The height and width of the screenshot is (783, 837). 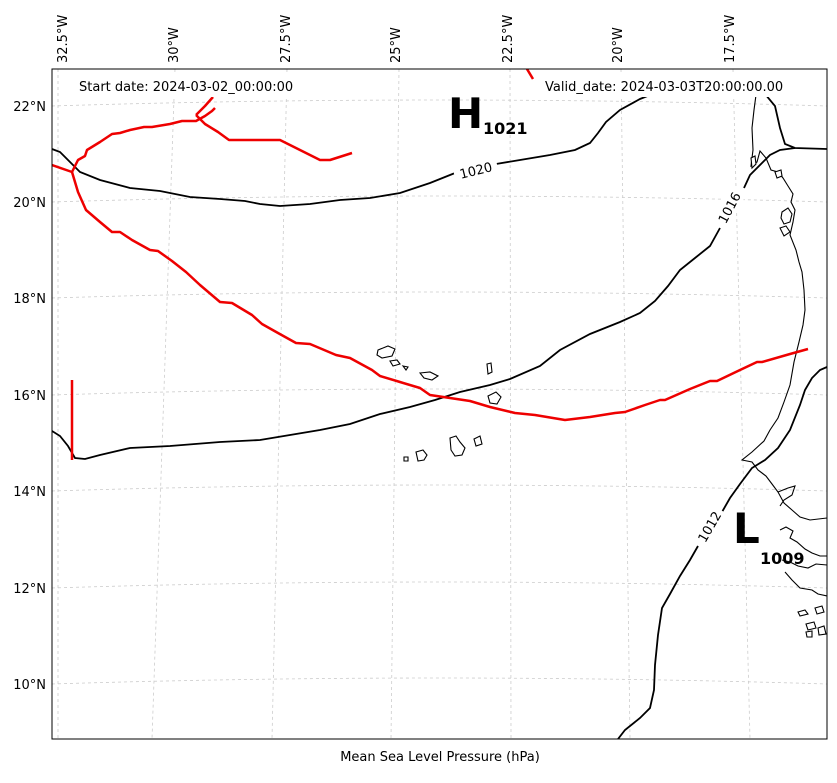 What do you see at coordinates (29, 203) in the screenshot?
I see `lat-tick-label: 20°N` at bounding box center [29, 203].